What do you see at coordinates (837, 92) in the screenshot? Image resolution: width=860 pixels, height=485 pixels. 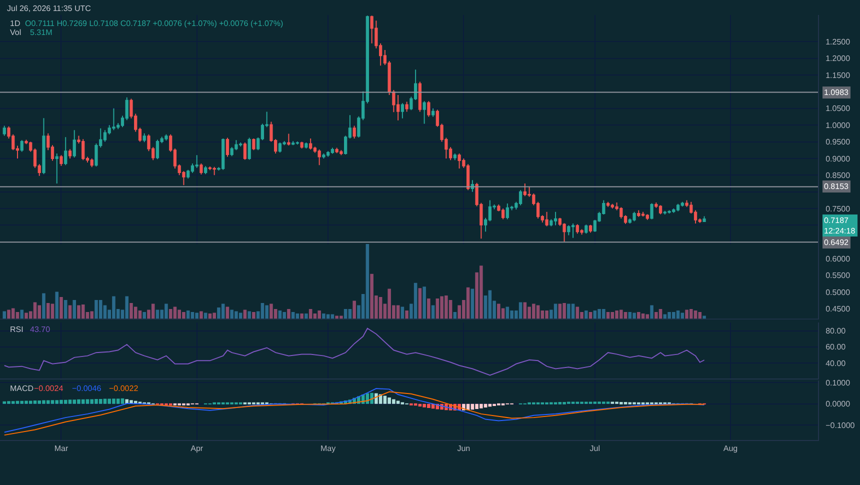 I see `ref-line-label: 1.0983` at bounding box center [837, 92].